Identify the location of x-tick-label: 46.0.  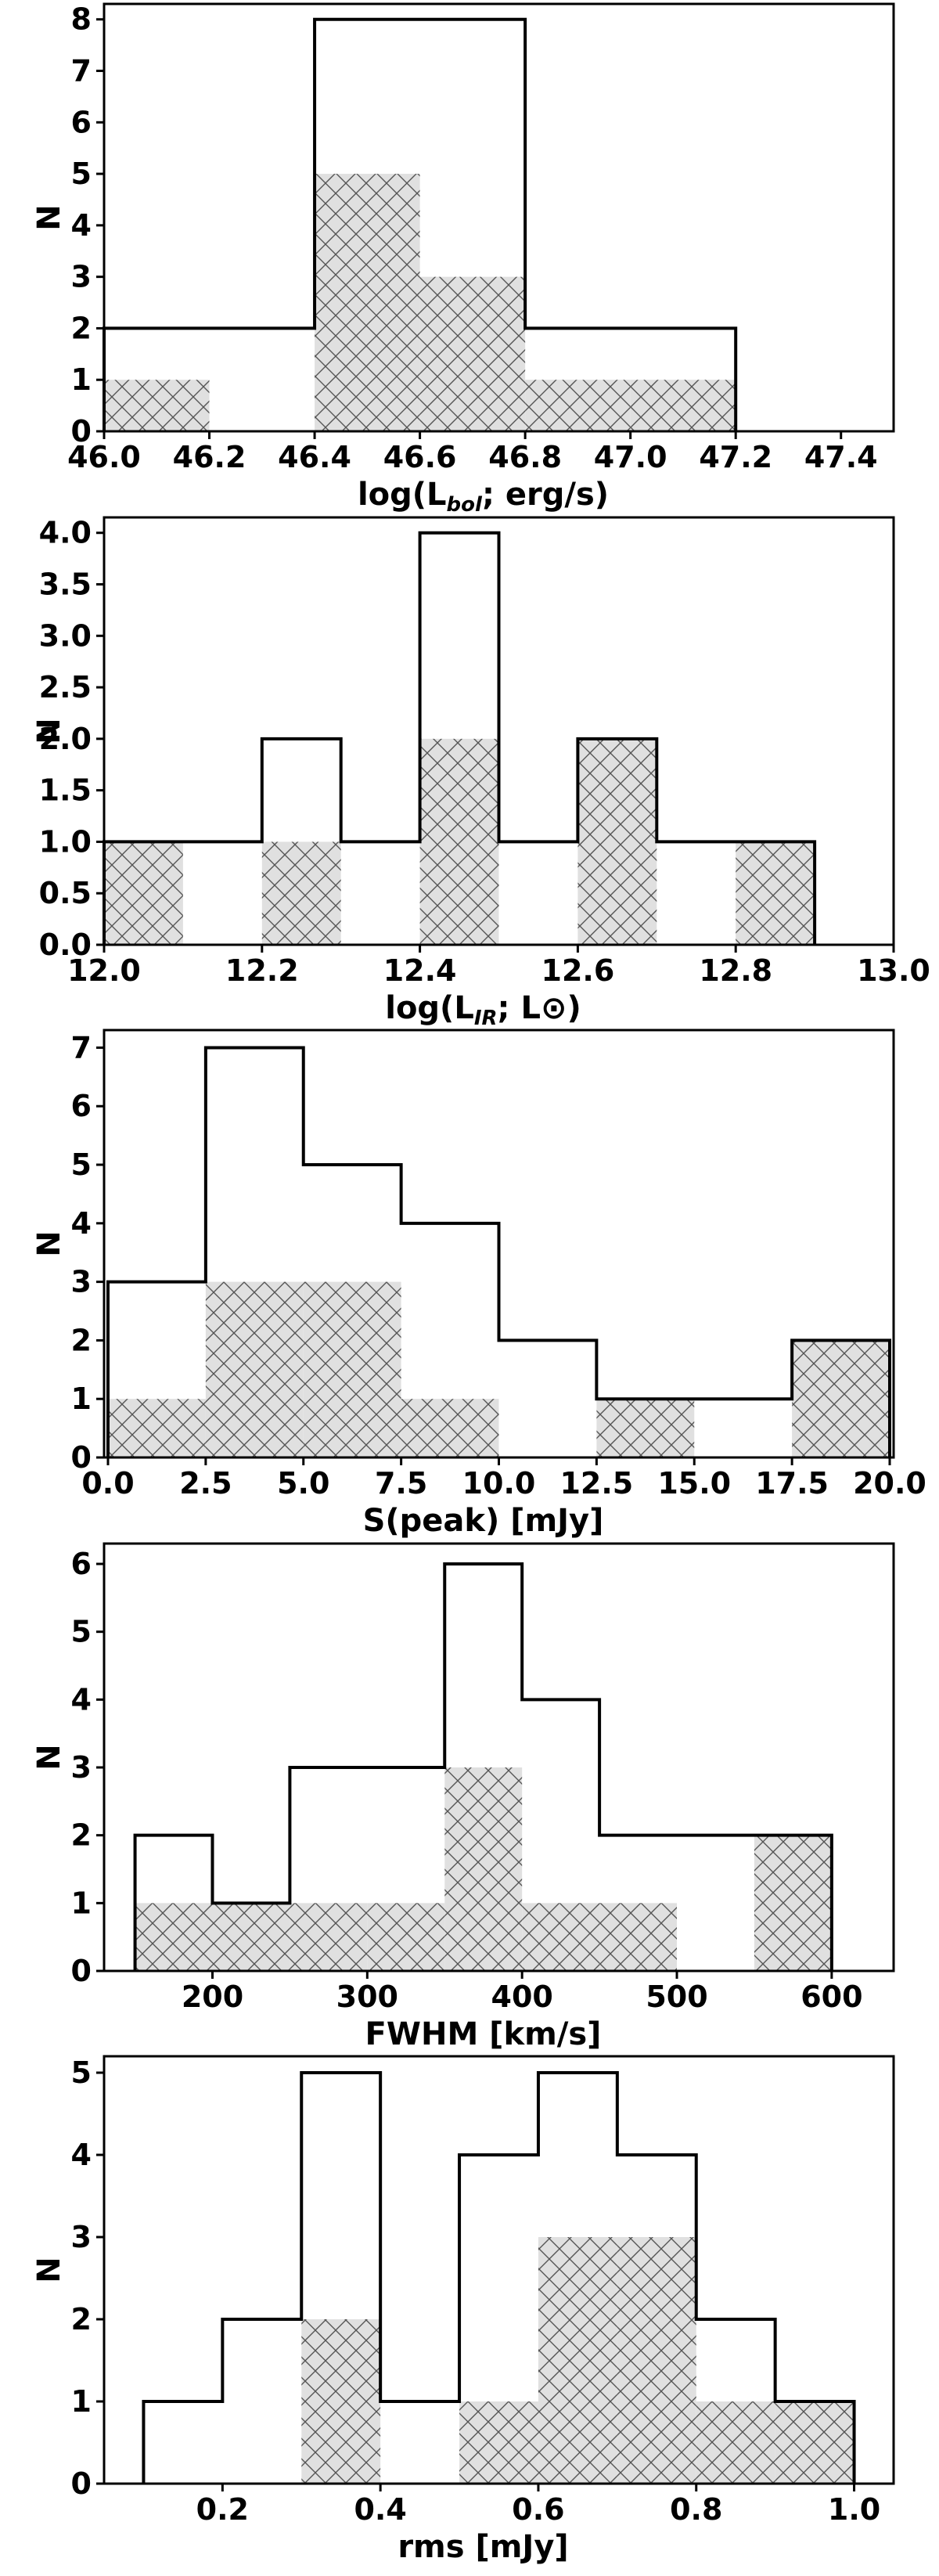
(104, 457).